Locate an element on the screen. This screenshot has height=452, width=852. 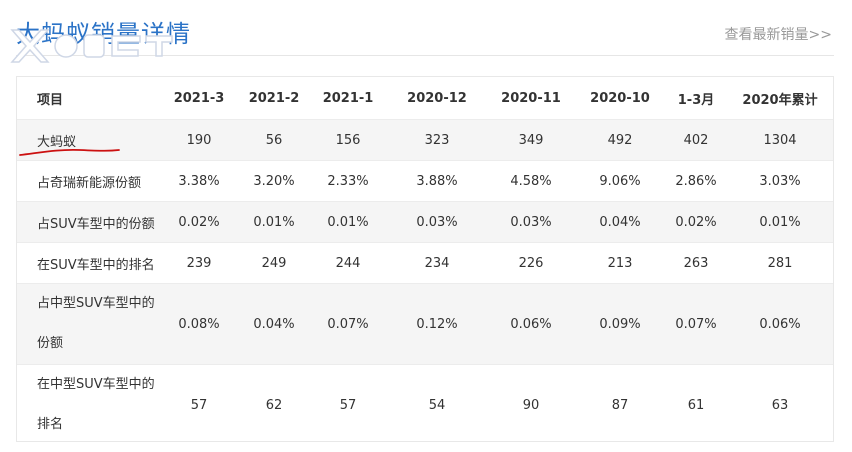
row-label-text: 占中型SUV车型中的份额 is located at coordinates (96, 323).